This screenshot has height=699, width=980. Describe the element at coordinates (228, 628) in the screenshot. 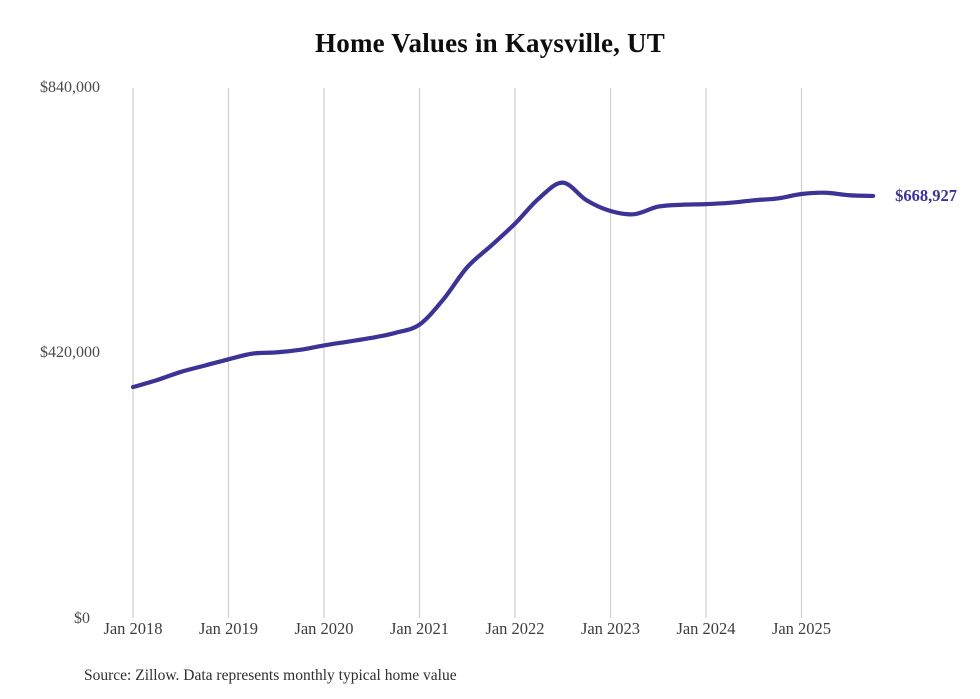

I see `x-axis-tick-jan-2019: Jan 2019` at that location.